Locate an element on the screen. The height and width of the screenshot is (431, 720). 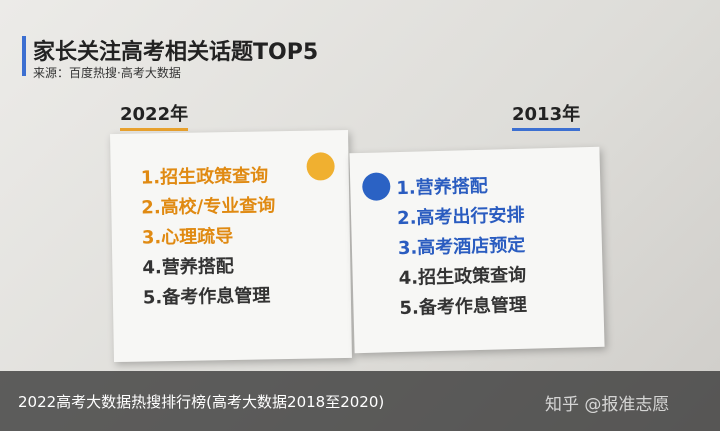
watermark: 知乎 @报准志愿 is located at coordinates (607, 405).